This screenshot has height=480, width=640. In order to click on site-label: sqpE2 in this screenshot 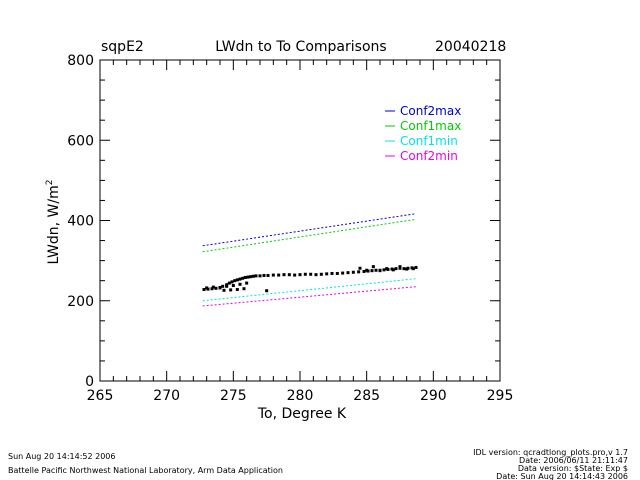, I will do `click(122, 47)`.